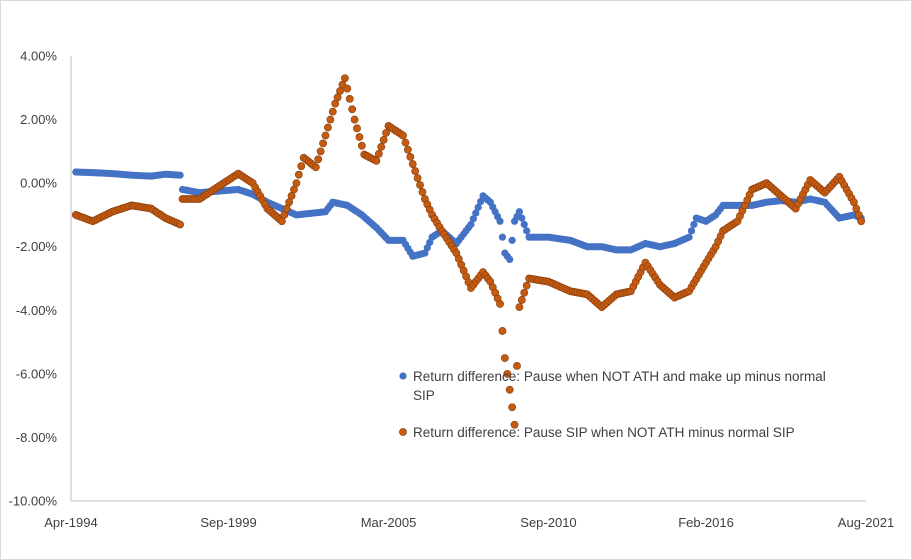  What do you see at coordinates (38, 119) in the screenshot?
I see `y-tick-label: 2.00%` at bounding box center [38, 119].